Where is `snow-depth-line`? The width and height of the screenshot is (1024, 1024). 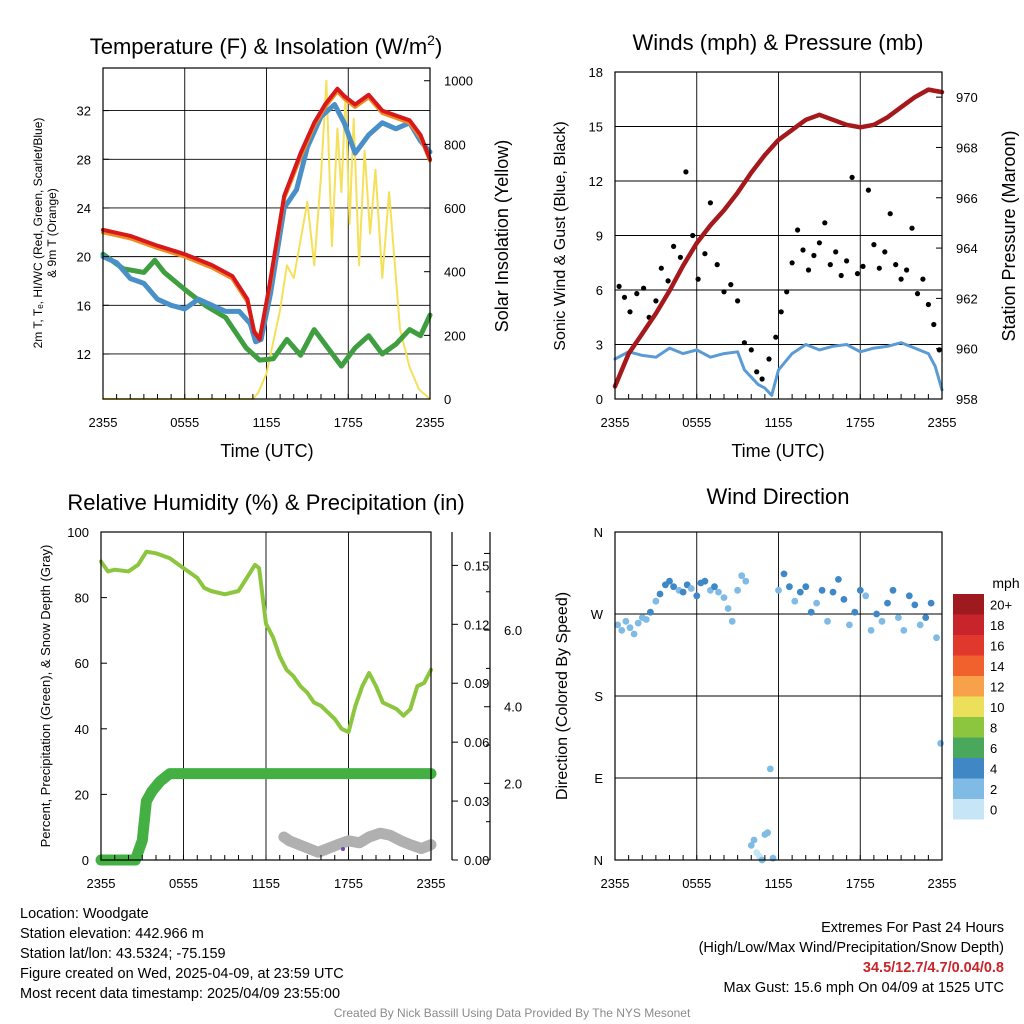
snow-depth-line is located at coordinates (357, 842).